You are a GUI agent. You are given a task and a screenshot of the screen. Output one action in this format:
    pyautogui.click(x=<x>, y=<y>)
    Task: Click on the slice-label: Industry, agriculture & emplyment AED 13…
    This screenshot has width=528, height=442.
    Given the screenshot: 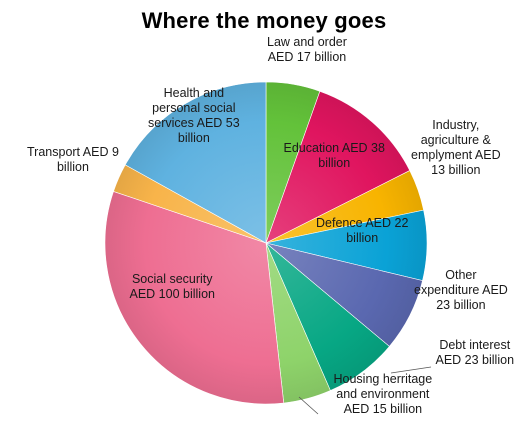 What is the action you would take?
    pyautogui.click(x=456, y=147)
    